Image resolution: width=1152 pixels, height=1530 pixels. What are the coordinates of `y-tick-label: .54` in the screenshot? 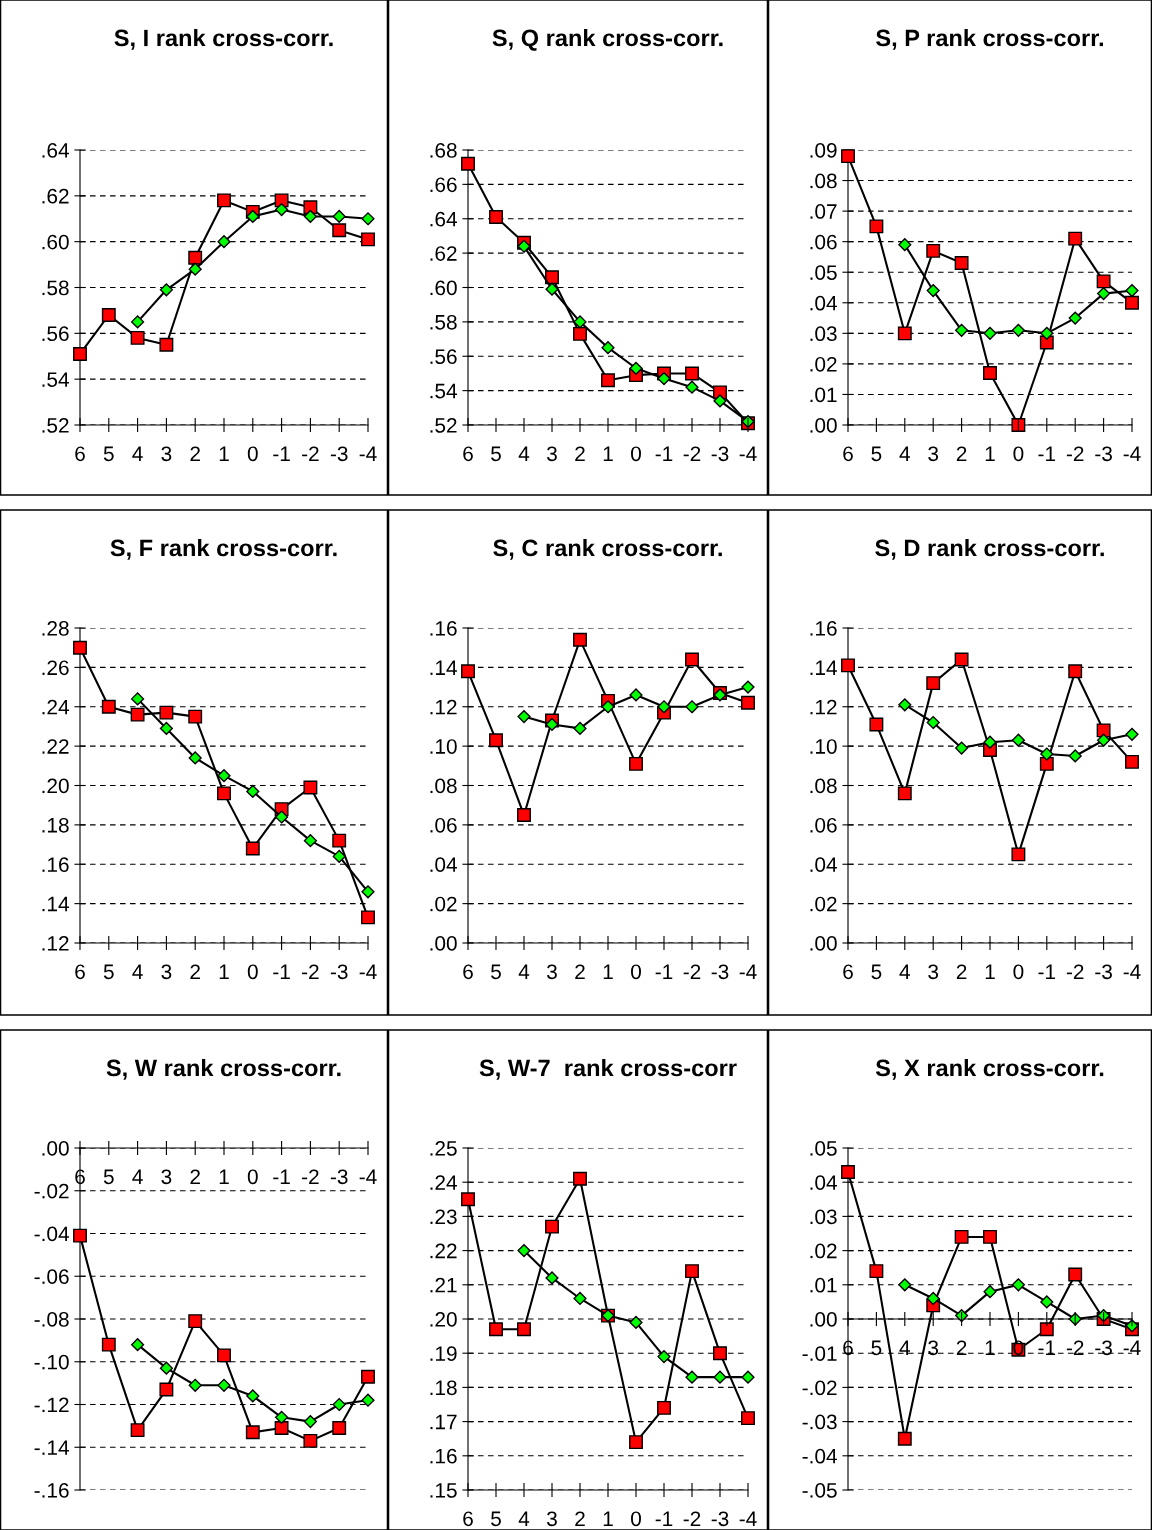 It's located at (443, 391).